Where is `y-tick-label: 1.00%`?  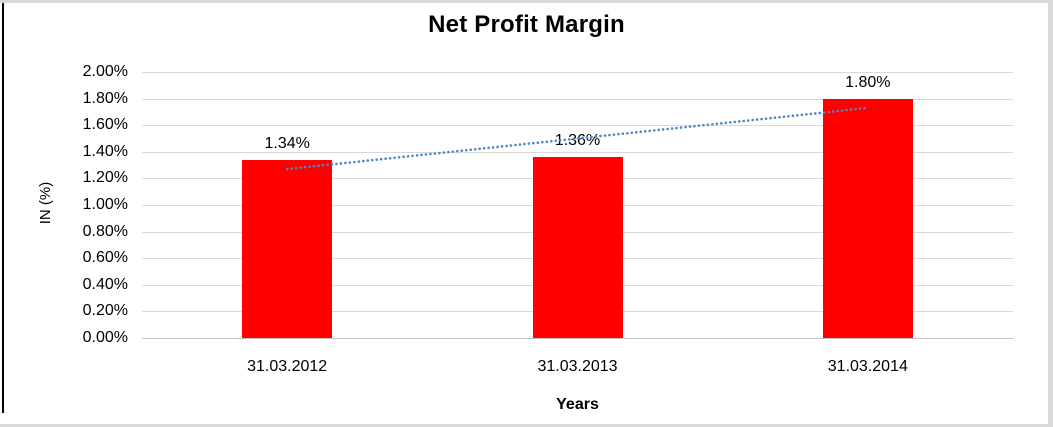
y-tick-label: 1.00% is located at coordinates (105, 204).